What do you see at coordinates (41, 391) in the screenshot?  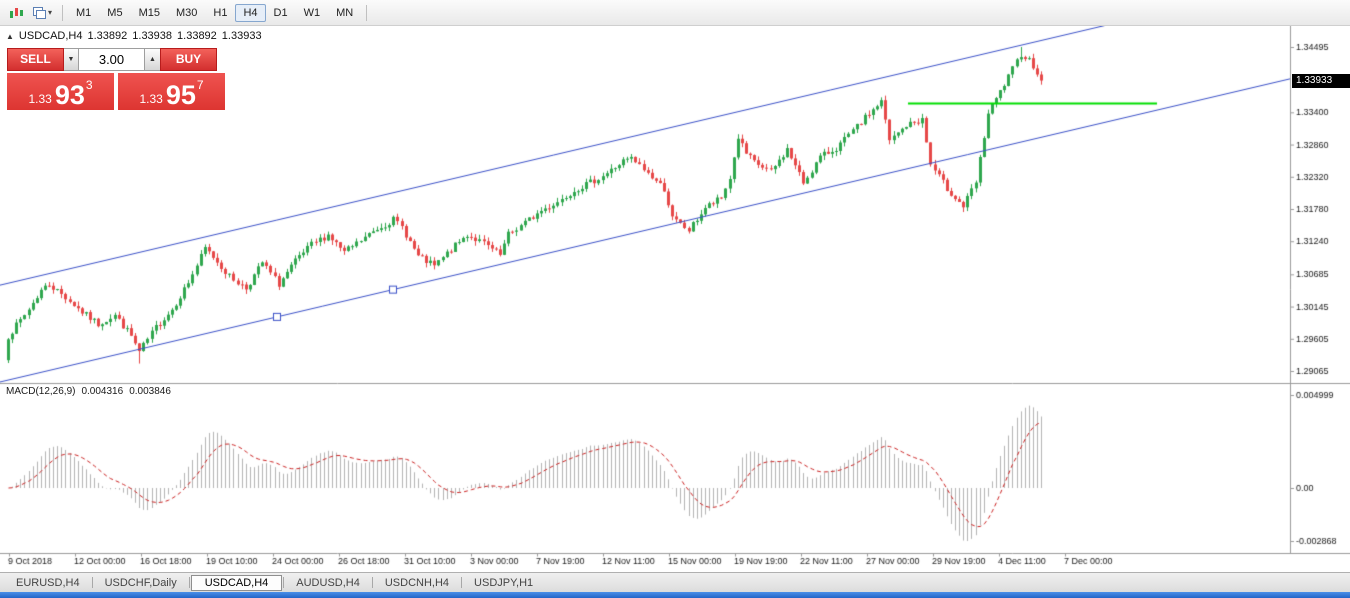 I see `macd-name: MACD(12,26,9)` at bounding box center [41, 391].